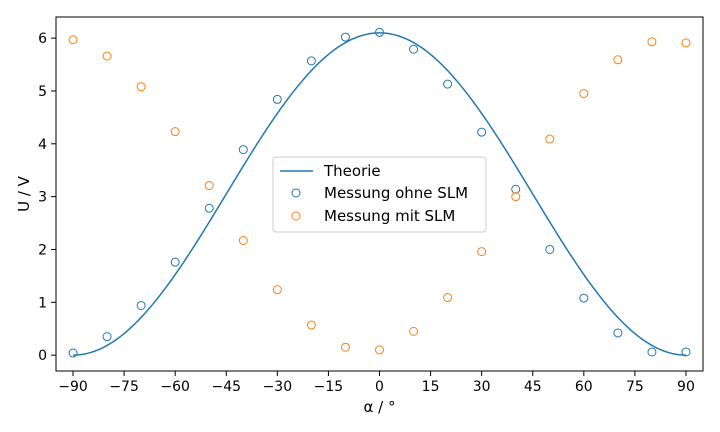  What do you see at coordinates (124, 387) in the screenshot?
I see `x-tick-label: −75` at bounding box center [124, 387].